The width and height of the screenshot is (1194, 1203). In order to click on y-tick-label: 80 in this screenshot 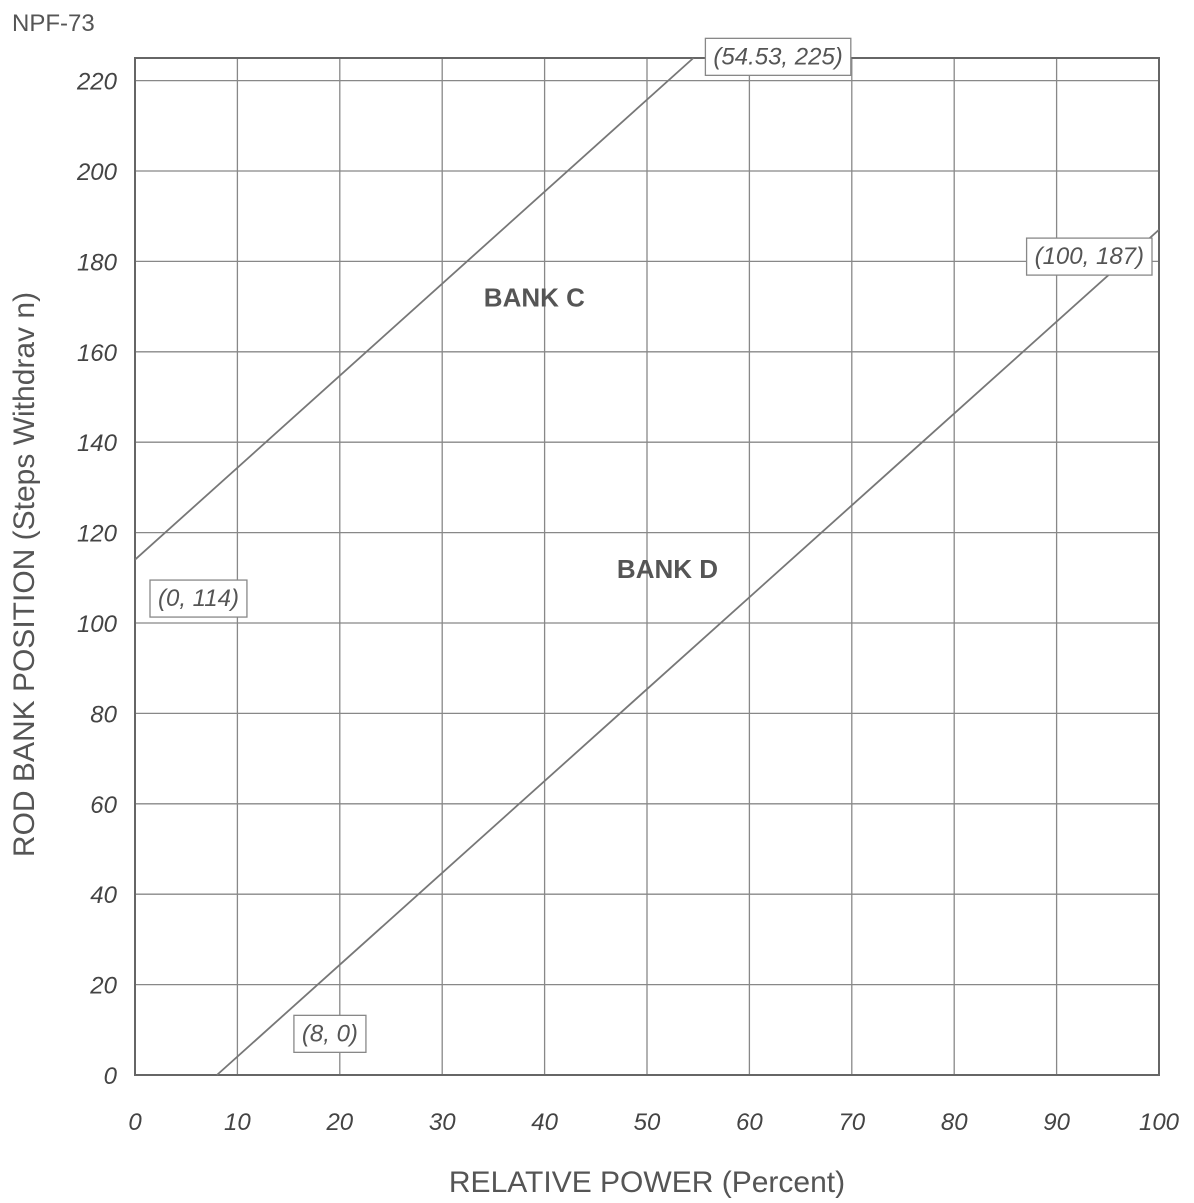, I will do `click(103, 714)`.